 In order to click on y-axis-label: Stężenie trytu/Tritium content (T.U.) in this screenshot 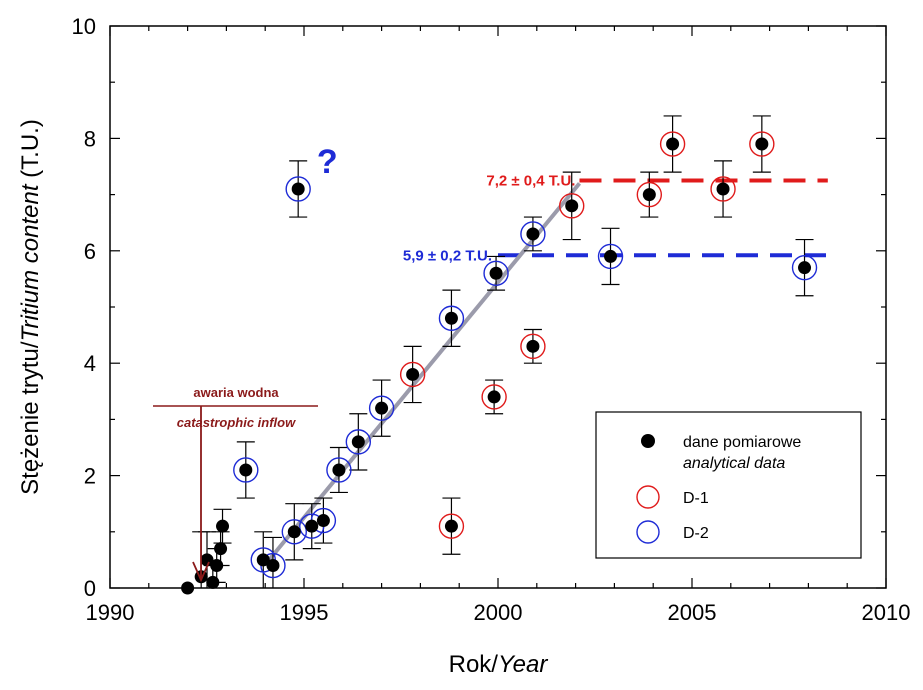, I will do `click(30, 307)`.